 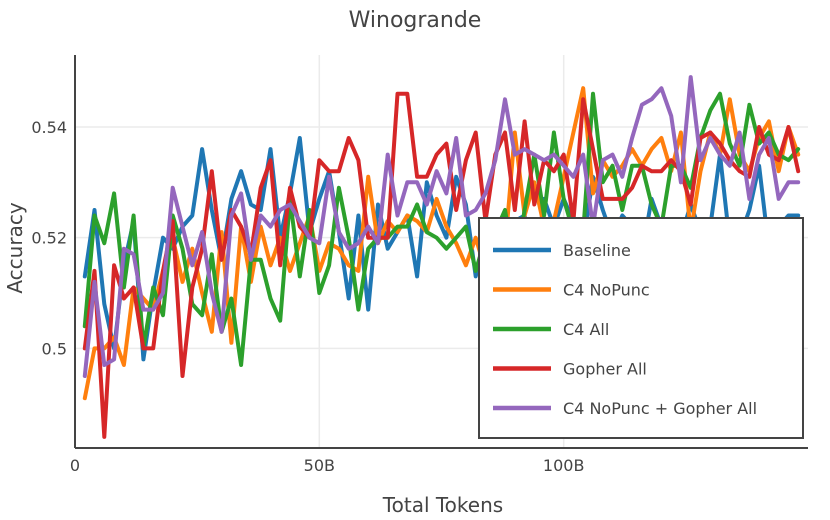 I want to click on legend-label-c4-all: C4 All, so click(x=586, y=329).